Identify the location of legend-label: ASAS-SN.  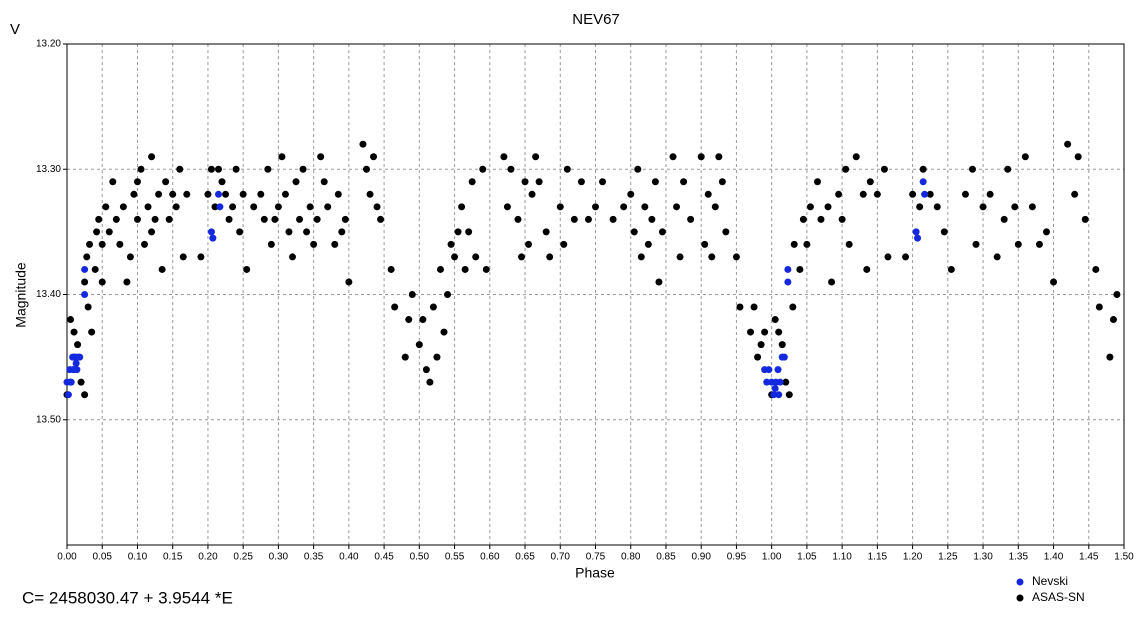
(1058, 597).